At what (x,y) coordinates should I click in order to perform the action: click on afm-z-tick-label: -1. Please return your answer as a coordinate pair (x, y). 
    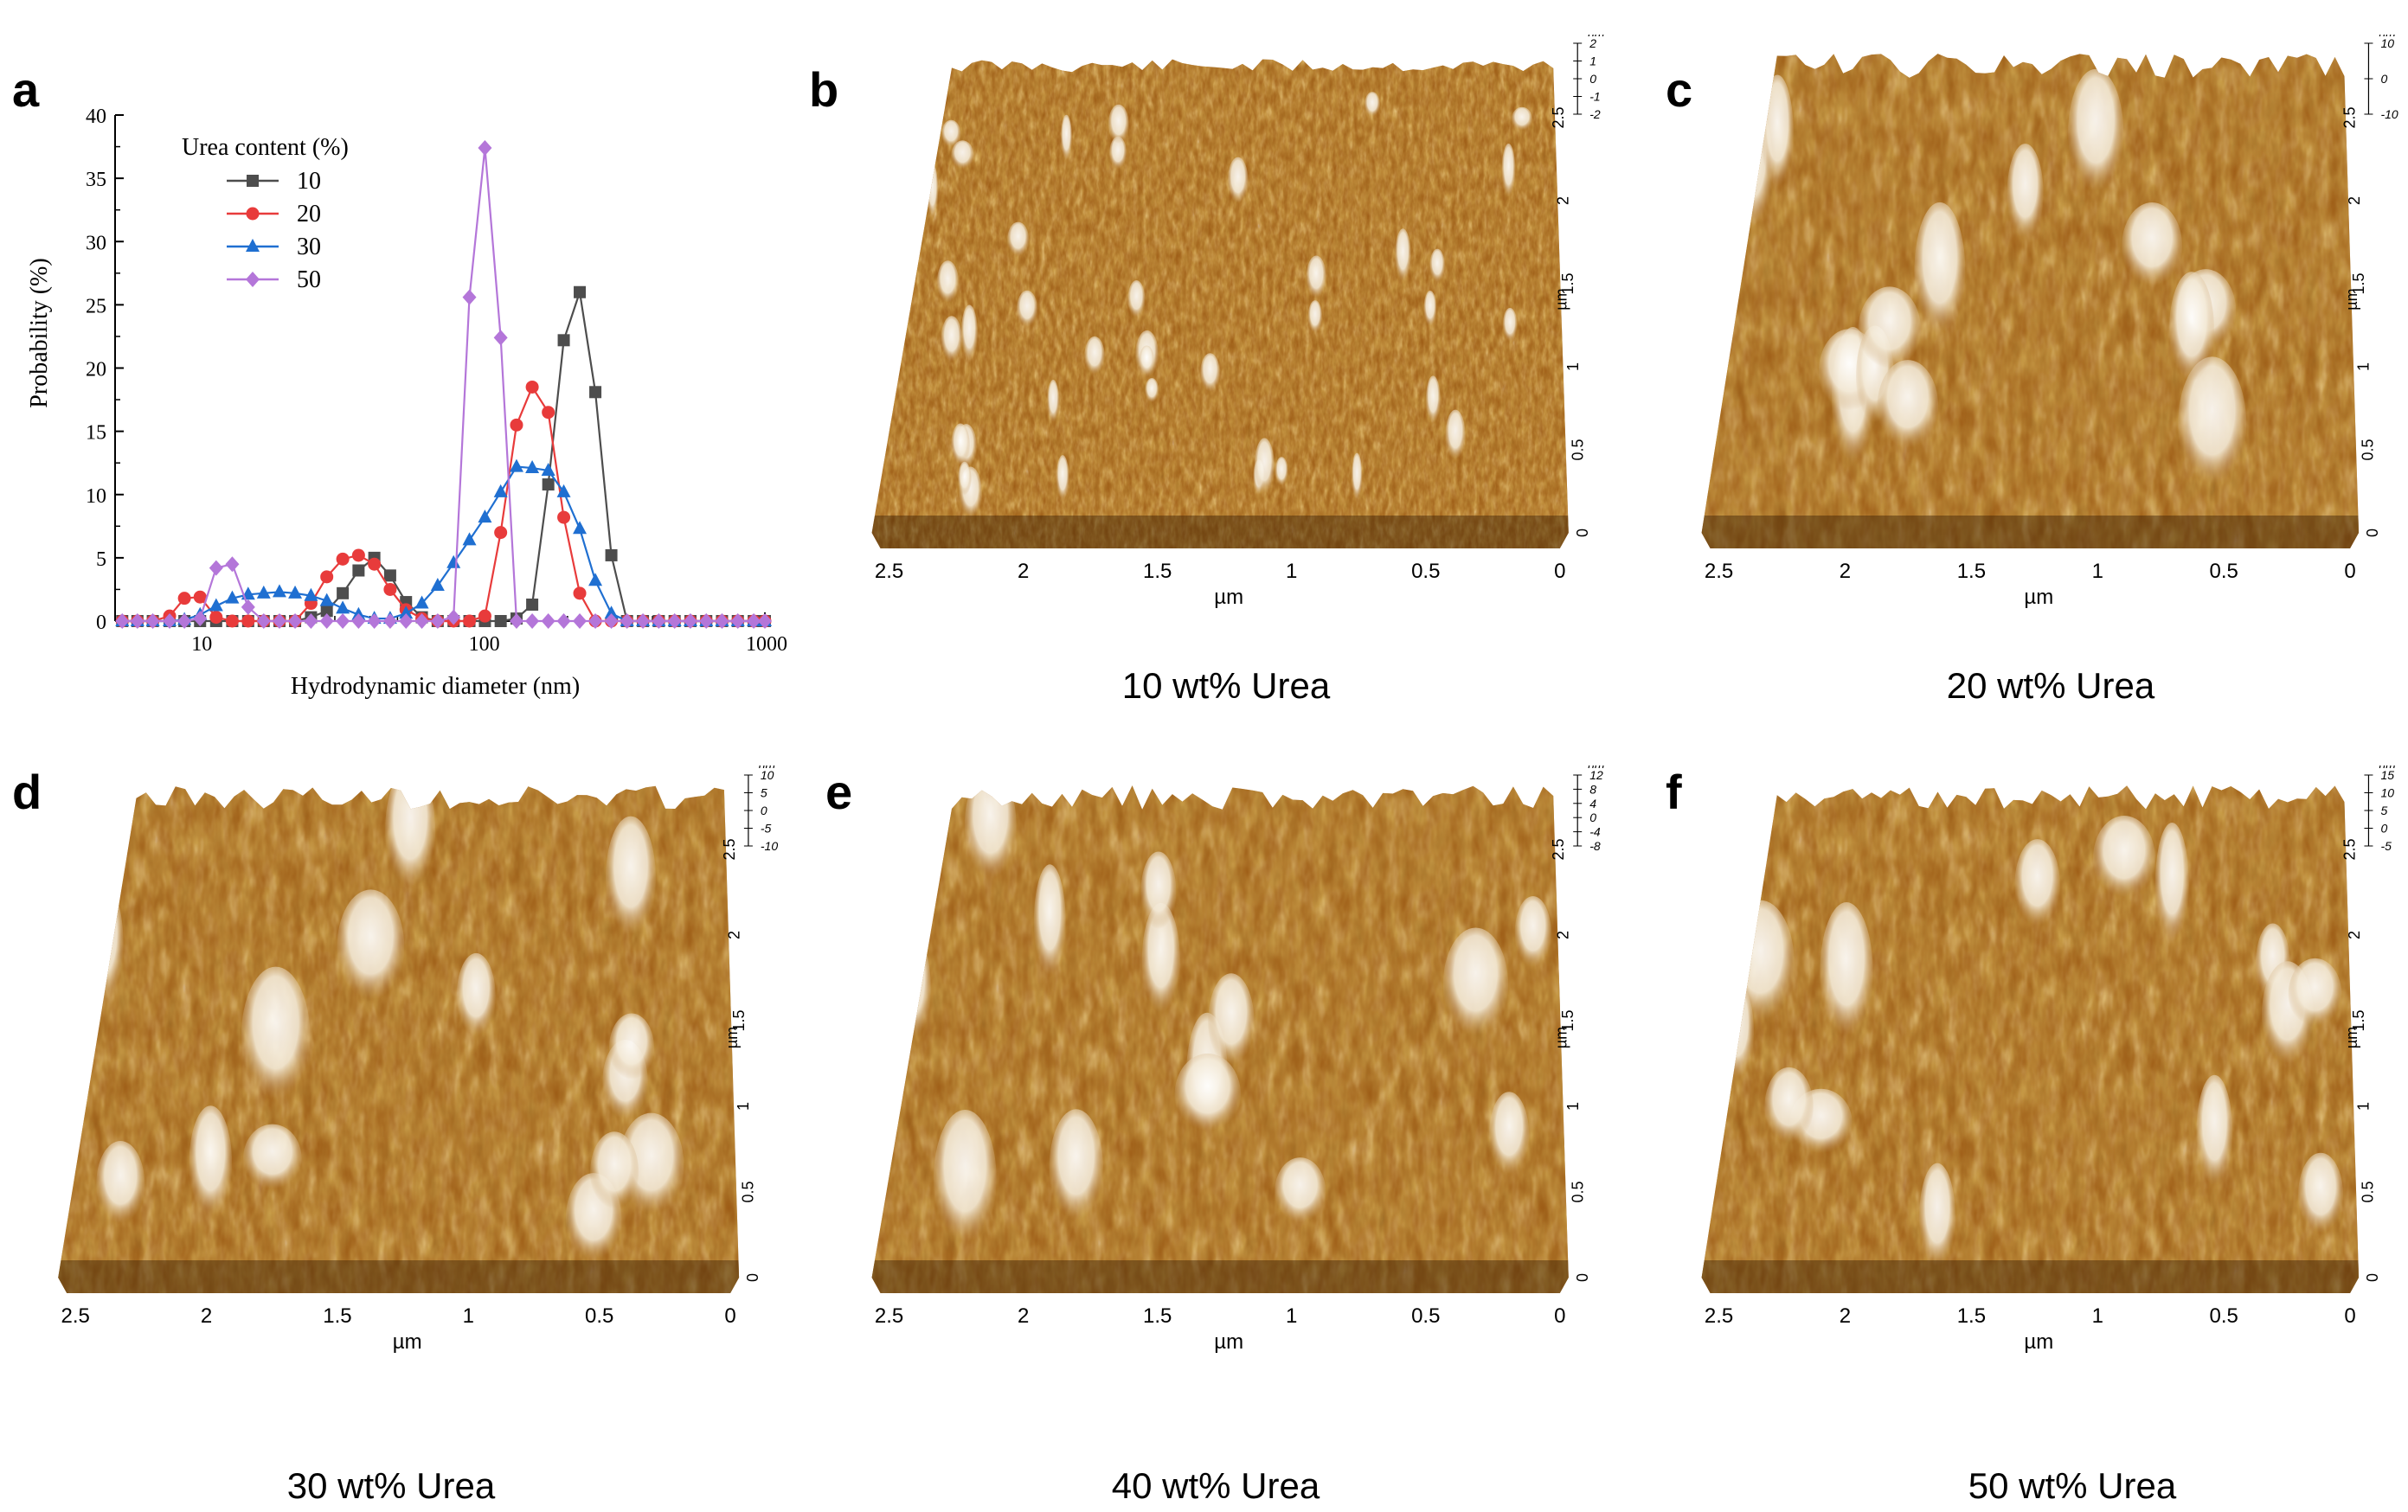
    Looking at the image, I should click on (1594, 97).